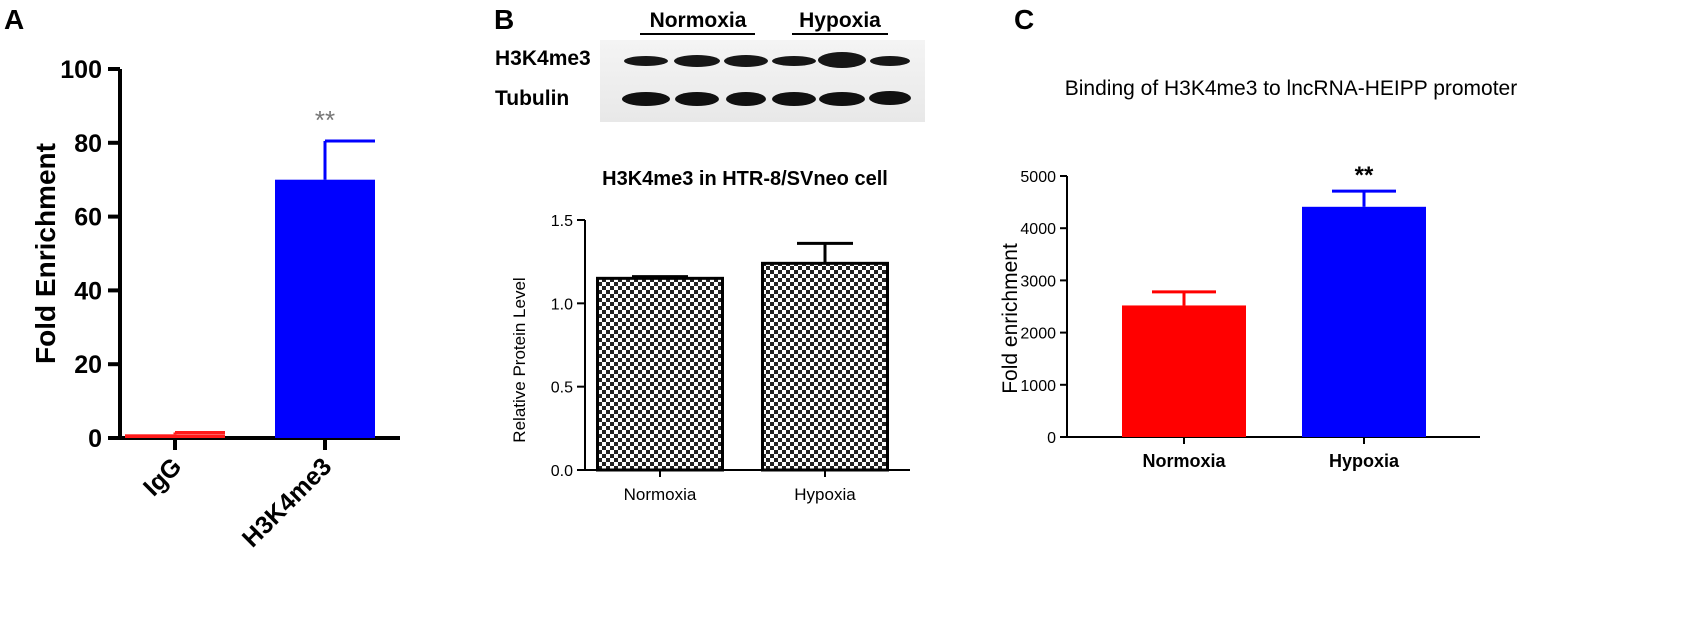 Image resolution: width=1690 pixels, height=618 pixels. What do you see at coordinates (88, 365) in the screenshot?
I see `y-tick-label: 20` at bounding box center [88, 365].